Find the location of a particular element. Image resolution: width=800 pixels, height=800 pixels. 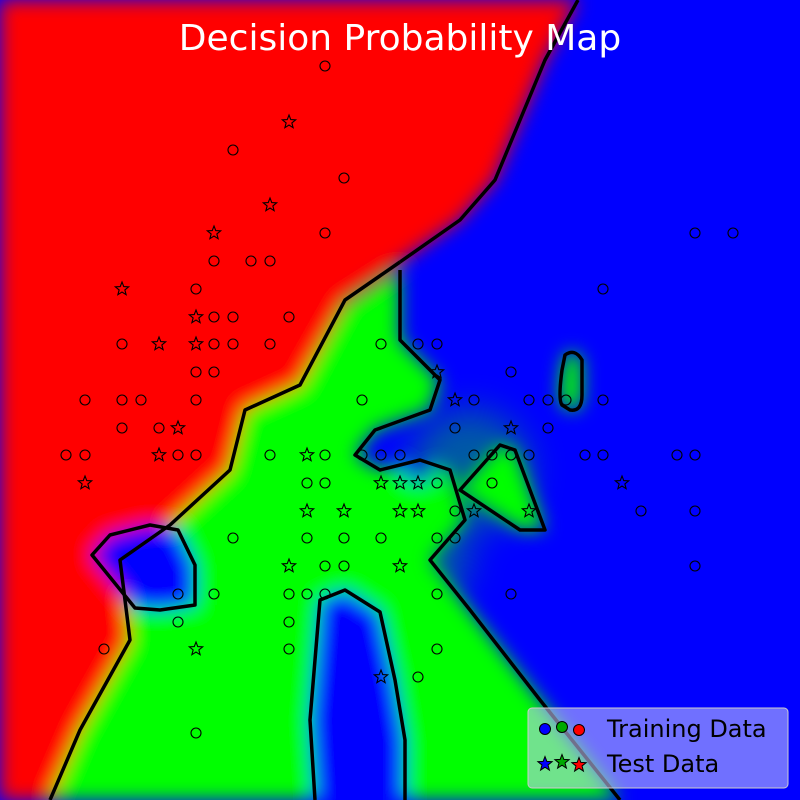

legend-train-marker-green is located at coordinates (562, 727).